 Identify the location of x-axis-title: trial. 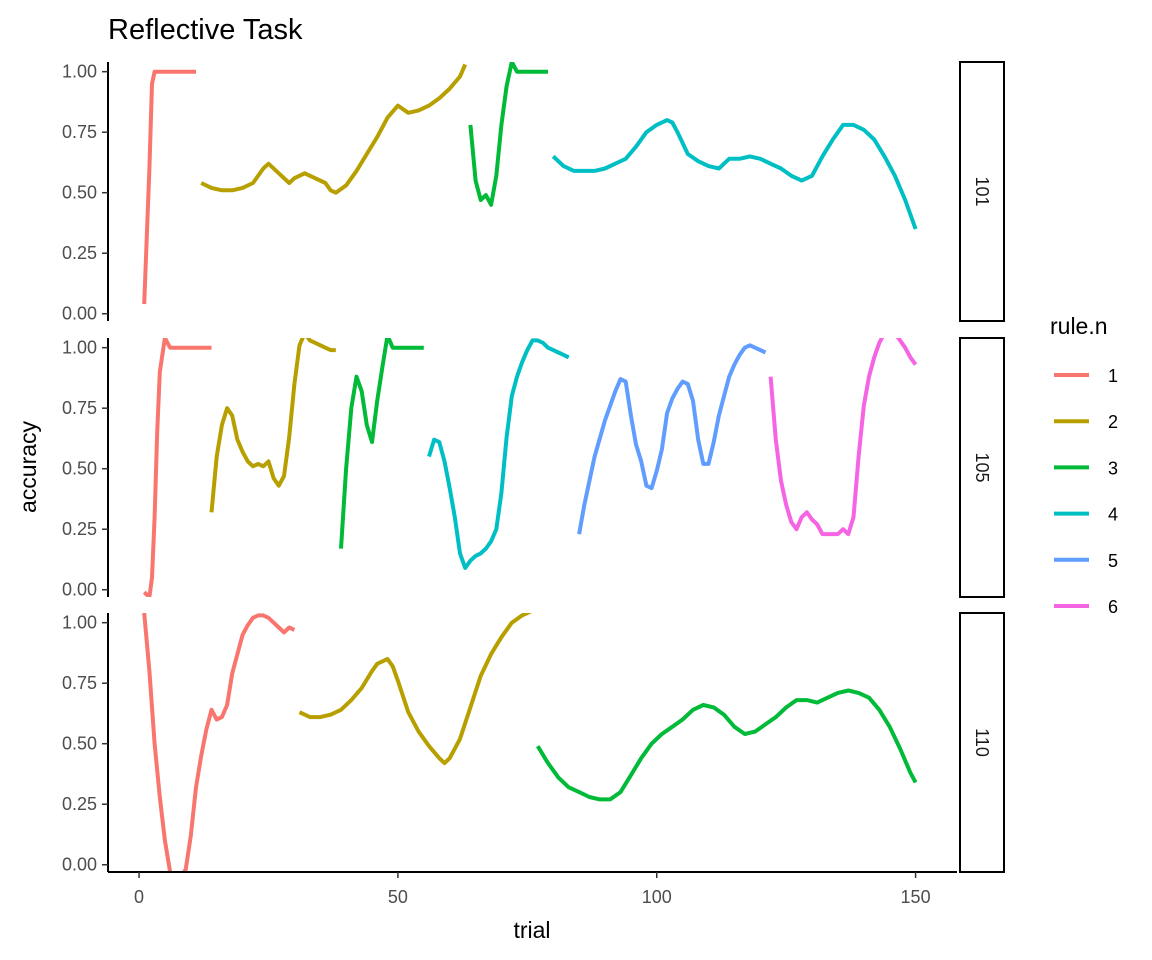
(531, 930).